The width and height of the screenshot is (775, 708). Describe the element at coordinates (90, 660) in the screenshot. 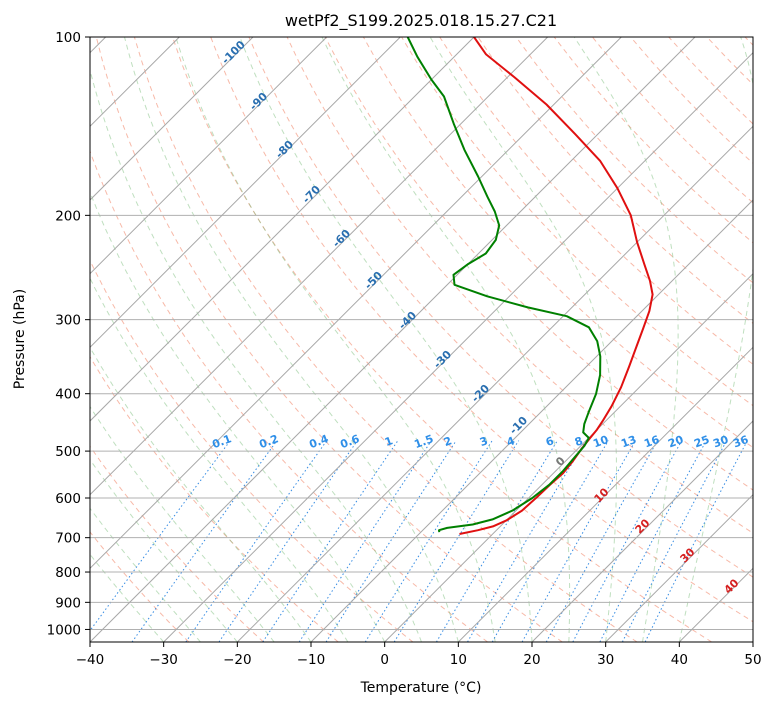

I see `x-tick-label: −40` at that location.